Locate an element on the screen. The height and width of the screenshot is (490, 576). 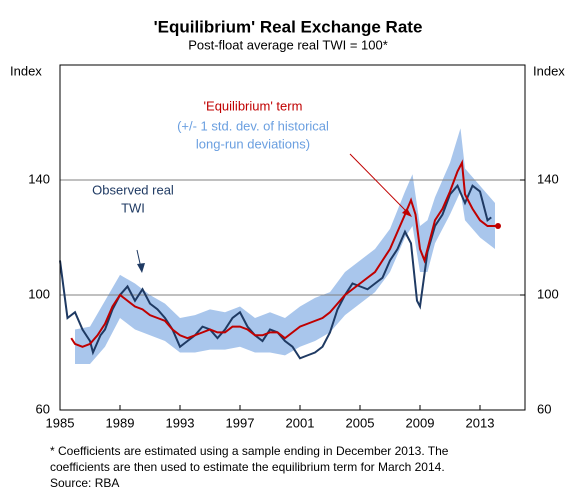
chart-title: 'Equilibrium' Real Exchange Rate is located at coordinates (288, 26).